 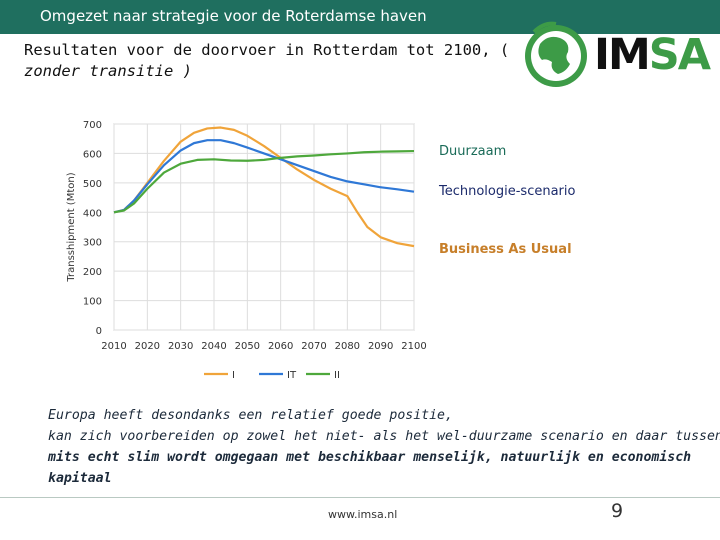 What do you see at coordinates (264, 181) in the screenshot?
I see `series-line-II` at bounding box center [264, 181].